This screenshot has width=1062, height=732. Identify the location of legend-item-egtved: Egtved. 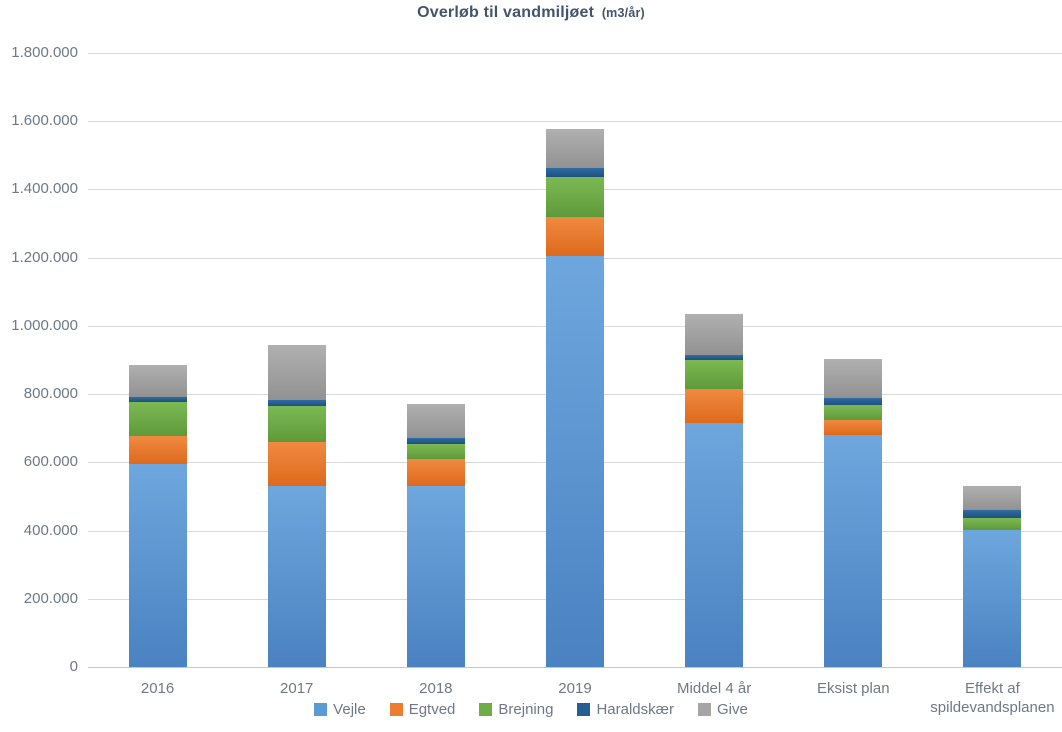
(422, 709).